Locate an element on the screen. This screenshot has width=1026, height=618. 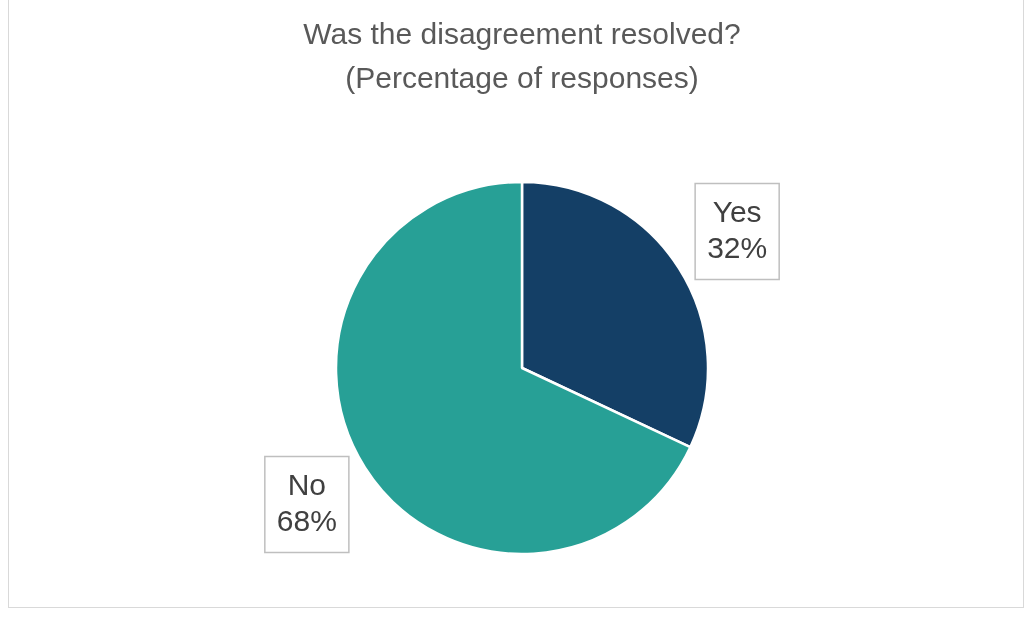
slice-label: Yes is located at coordinates (737, 211).